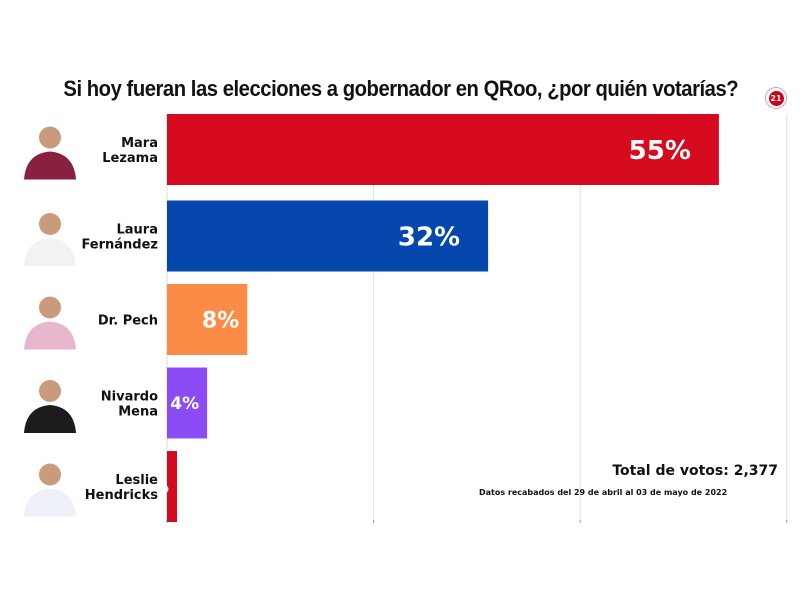 The width and height of the screenshot is (800, 600). I want to click on total-votes: Total de votos: 2,377, so click(695, 471).